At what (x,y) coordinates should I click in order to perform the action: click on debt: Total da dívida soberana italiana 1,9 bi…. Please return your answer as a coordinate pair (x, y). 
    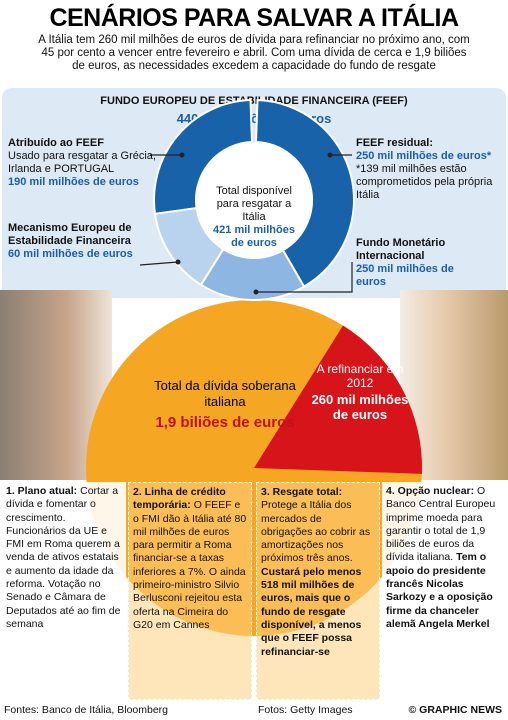
    Looking at the image, I should click on (225, 404).